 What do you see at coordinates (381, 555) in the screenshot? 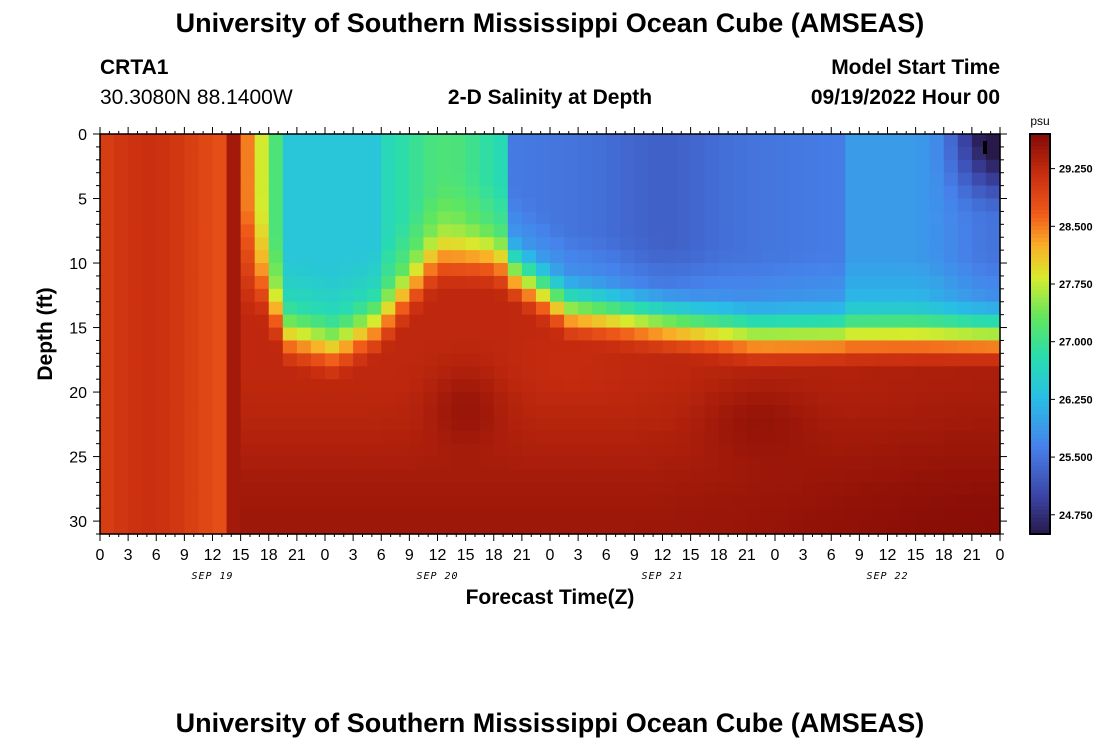
I see `x-tick-label: 6` at bounding box center [381, 555].